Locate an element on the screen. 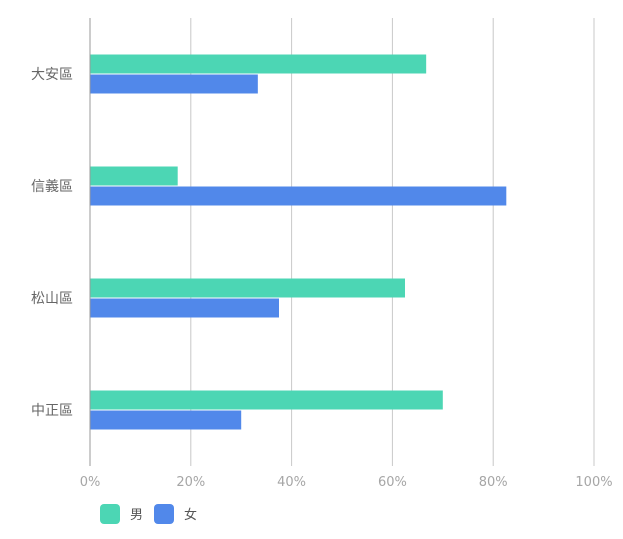 Image resolution: width=623 pixels, height=539 pixels. category-label: 松山區 is located at coordinates (52, 299).